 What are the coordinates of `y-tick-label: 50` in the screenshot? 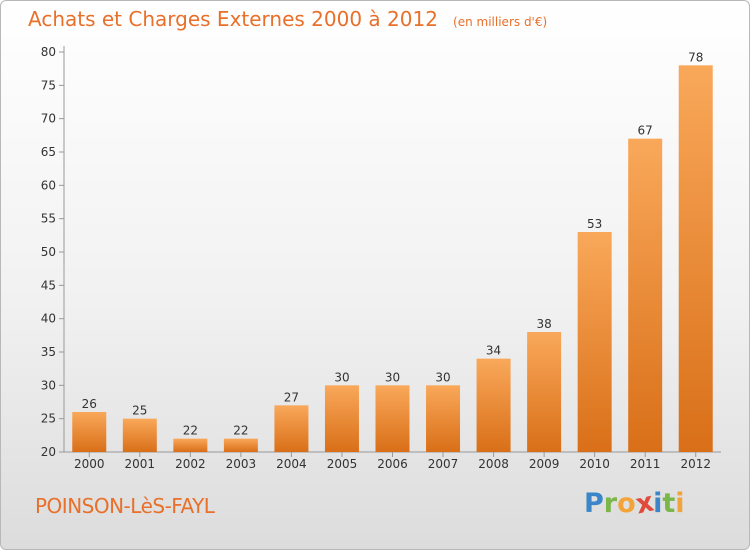 It's located at (48, 252).